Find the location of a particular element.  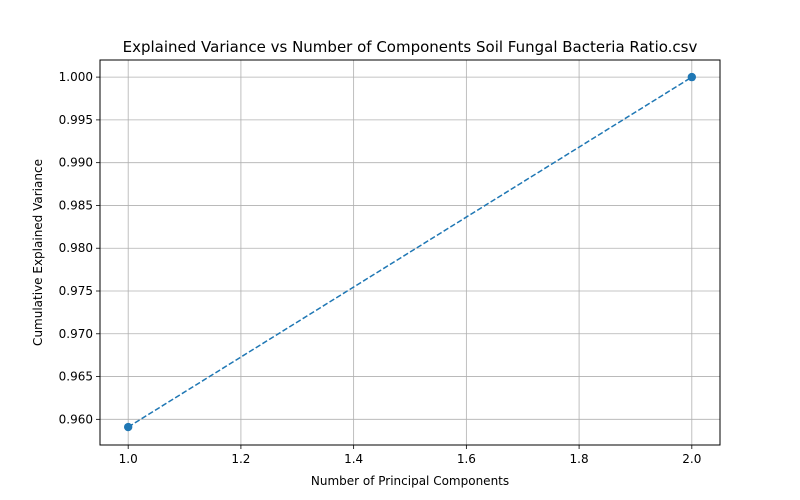

y-tick-label: 0.975 is located at coordinates (76, 291).